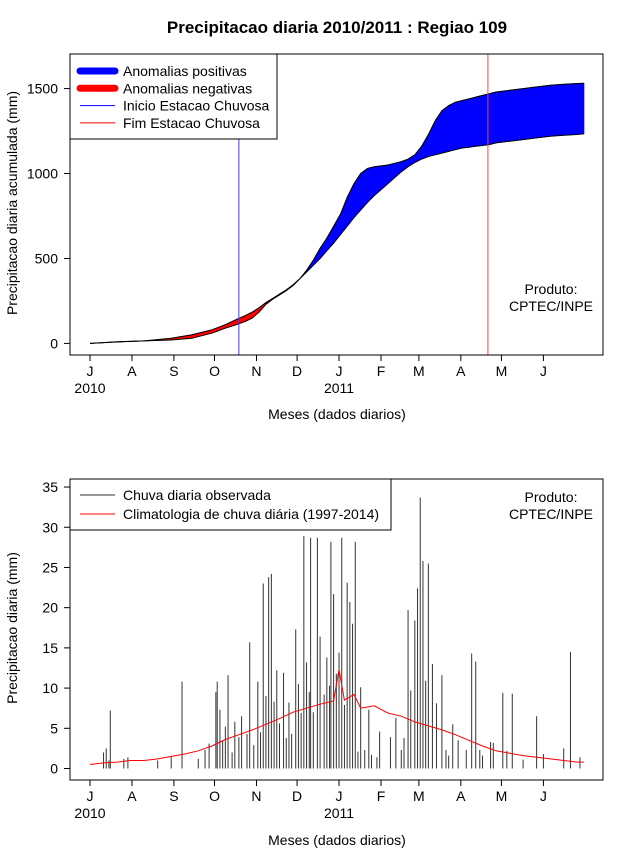 Image resolution: width=640 pixels, height=850 pixels. What do you see at coordinates (187, 88) in the screenshot?
I see `legend-label: Anomalias negativas` at bounding box center [187, 88].